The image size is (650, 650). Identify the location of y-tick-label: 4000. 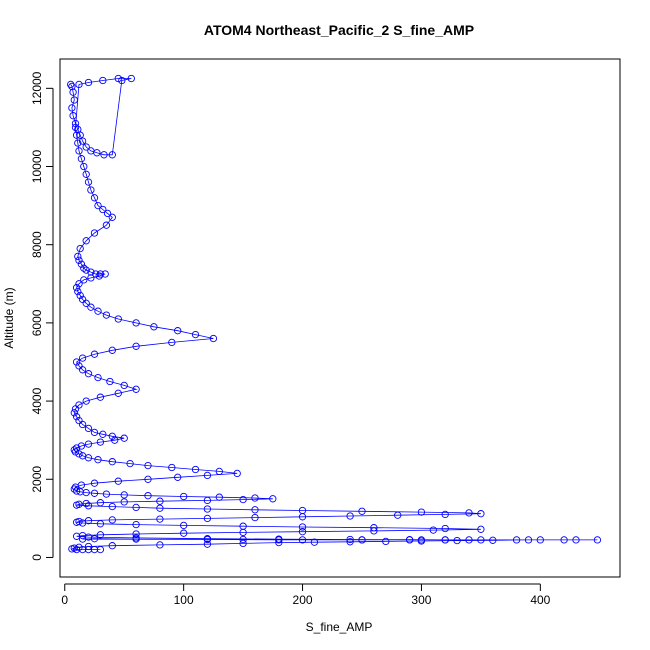
(37, 400).